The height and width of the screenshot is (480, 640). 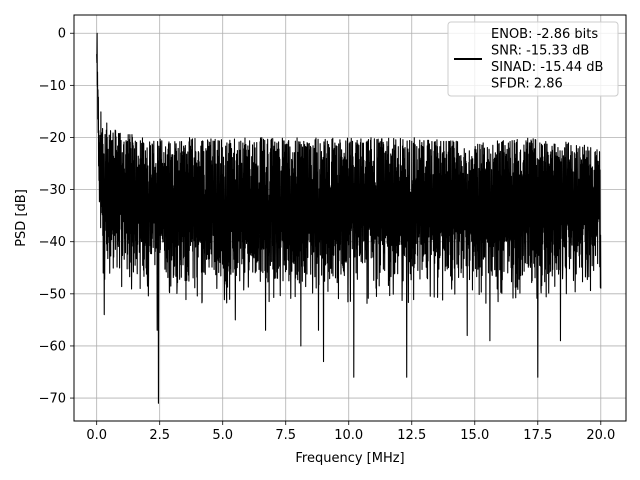 What do you see at coordinates (348, 435) in the screenshot?
I see `x-tick-label: 10.0` at bounding box center [348, 435].